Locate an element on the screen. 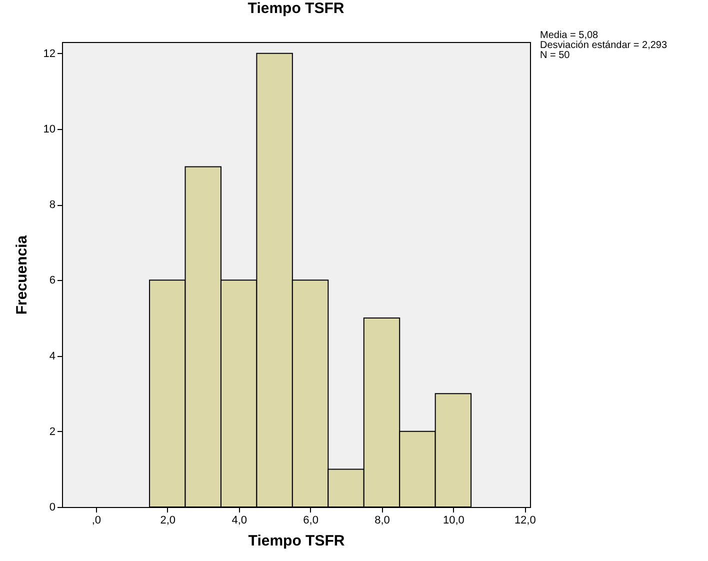 The width and height of the screenshot is (708, 561). y-axis-title: Frecuencia is located at coordinates (21, 274).